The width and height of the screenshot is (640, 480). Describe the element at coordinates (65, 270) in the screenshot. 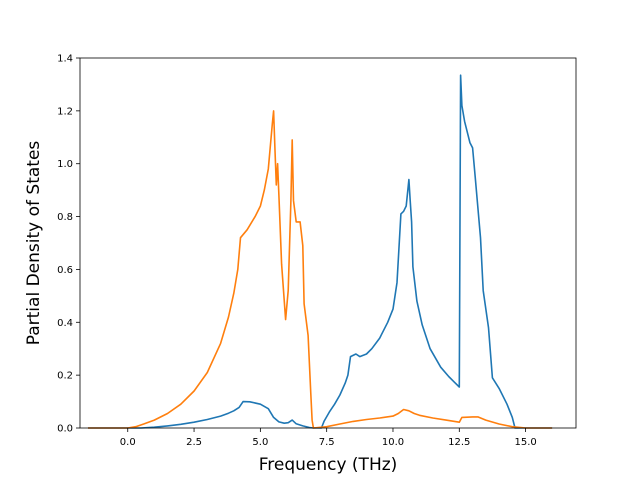

I see `y-tick-label: 0.6` at that location.